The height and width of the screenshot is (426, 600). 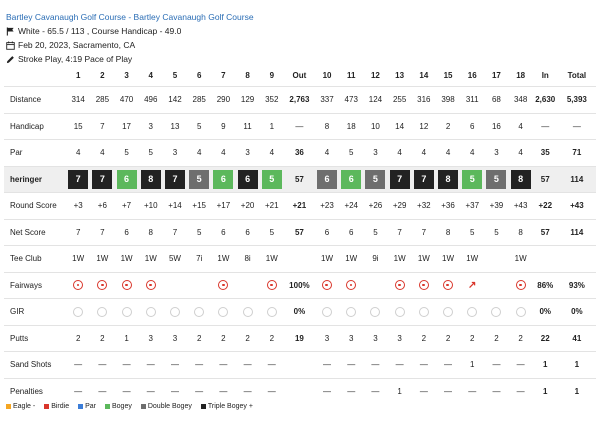 What do you see at coordinates (223, 126) in the screenshot?
I see `score-cell: 9` at bounding box center [223, 126].